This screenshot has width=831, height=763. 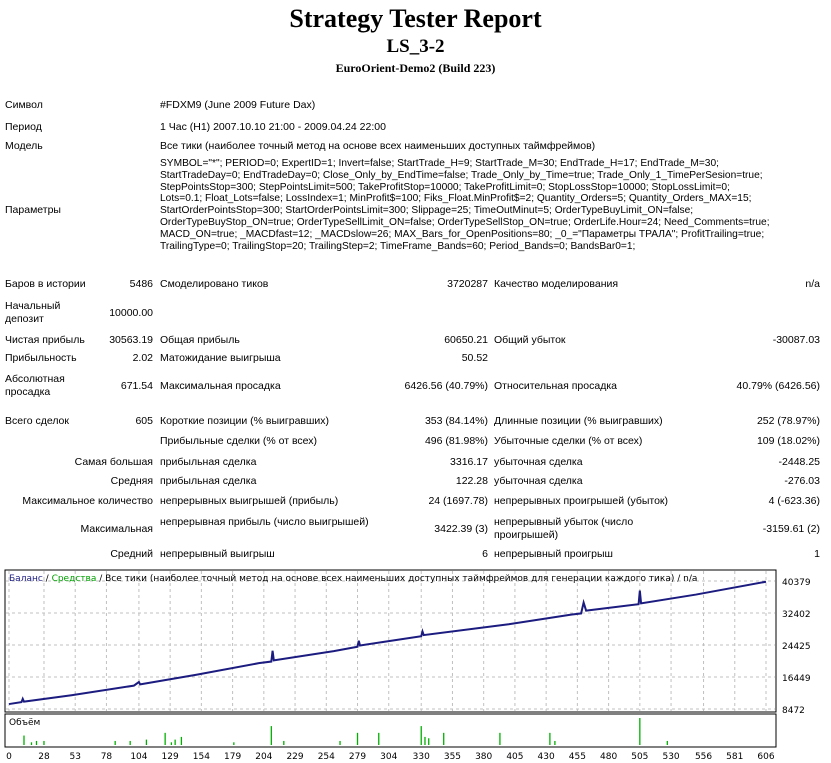 I want to click on label: Убыточные сделки (% от всех), so click(x=568, y=441).